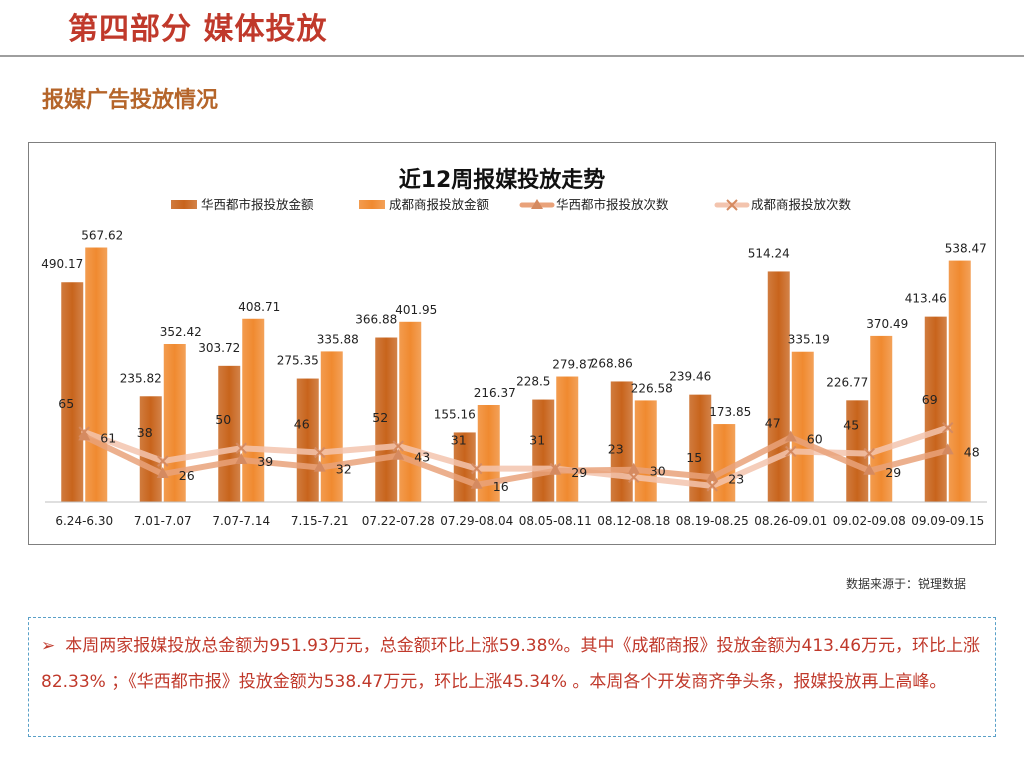 This screenshot has height=768, width=1024. What do you see at coordinates (198, 29) in the screenshot?
I see `page-title: 第四部分 媒体投放` at bounding box center [198, 29].